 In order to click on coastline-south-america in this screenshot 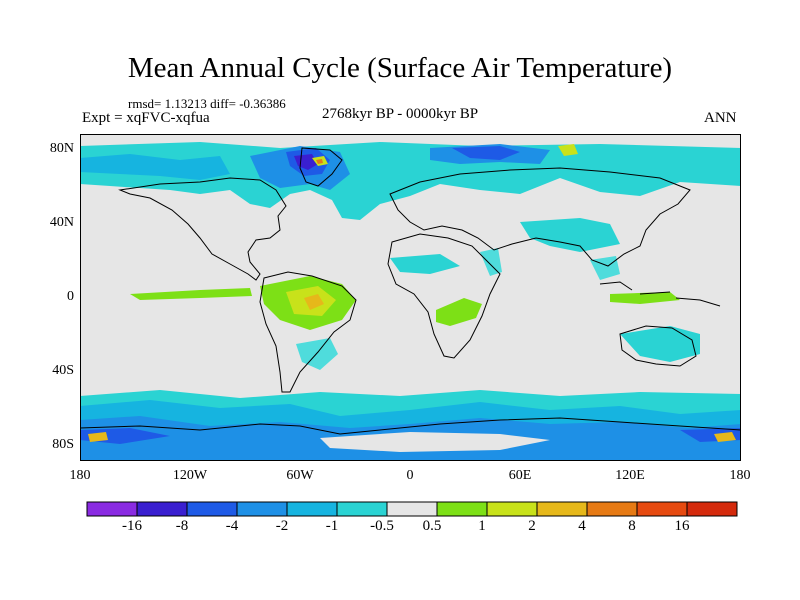, I will do `click(308, 332)`.